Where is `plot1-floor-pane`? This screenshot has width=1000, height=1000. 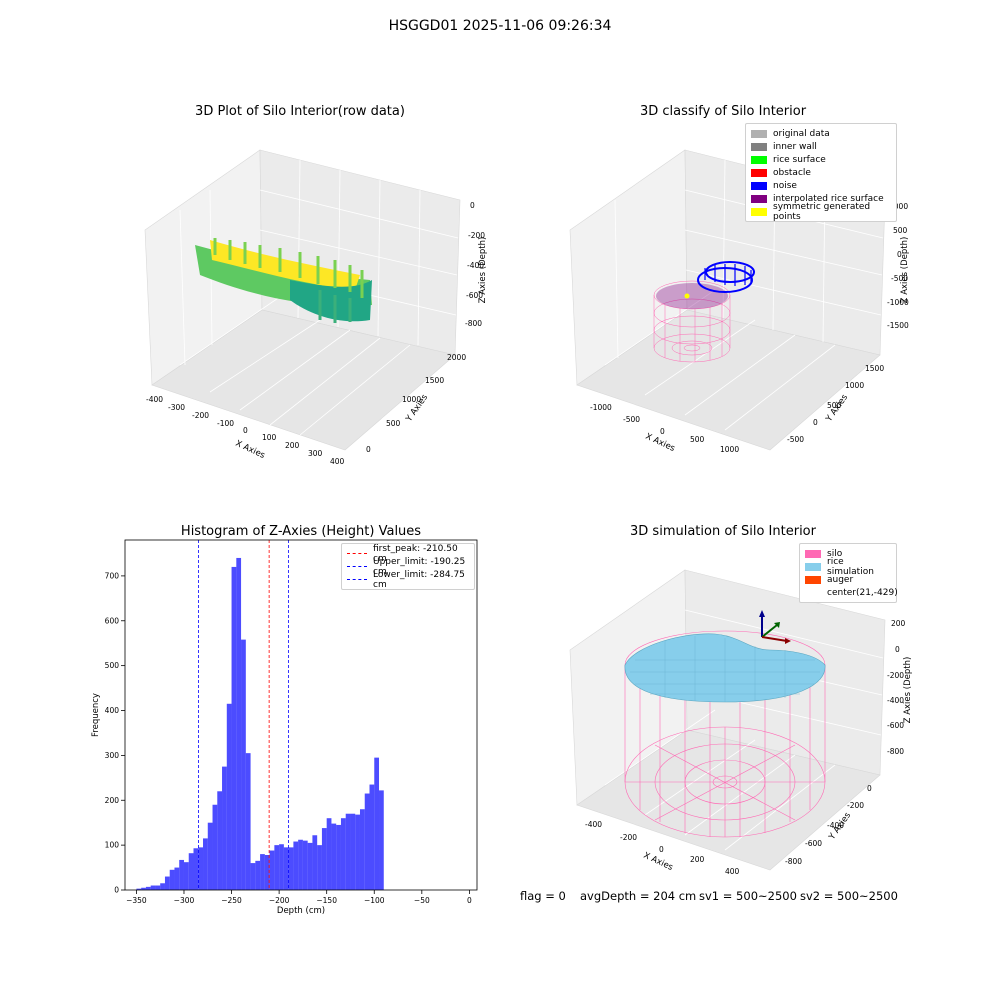 plot1-floor-pane is located at coordinates (303, 380).